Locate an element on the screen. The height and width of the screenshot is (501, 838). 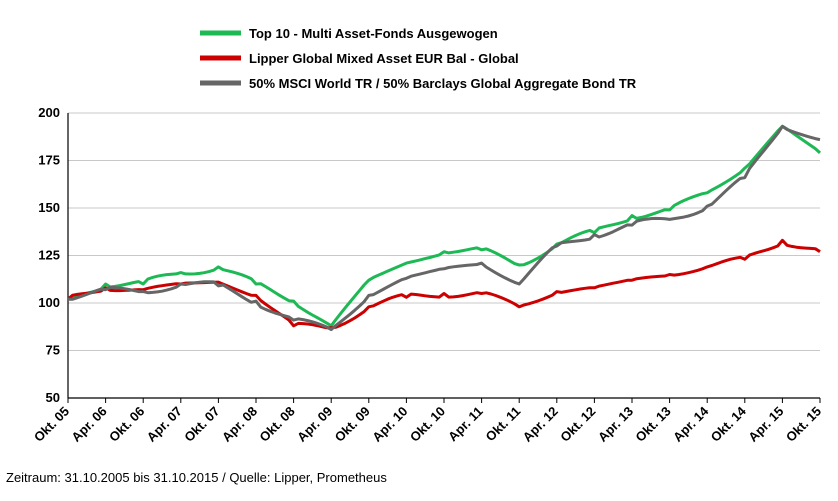
y-tick-label-150: 150 is located at coordinates (49, 207).